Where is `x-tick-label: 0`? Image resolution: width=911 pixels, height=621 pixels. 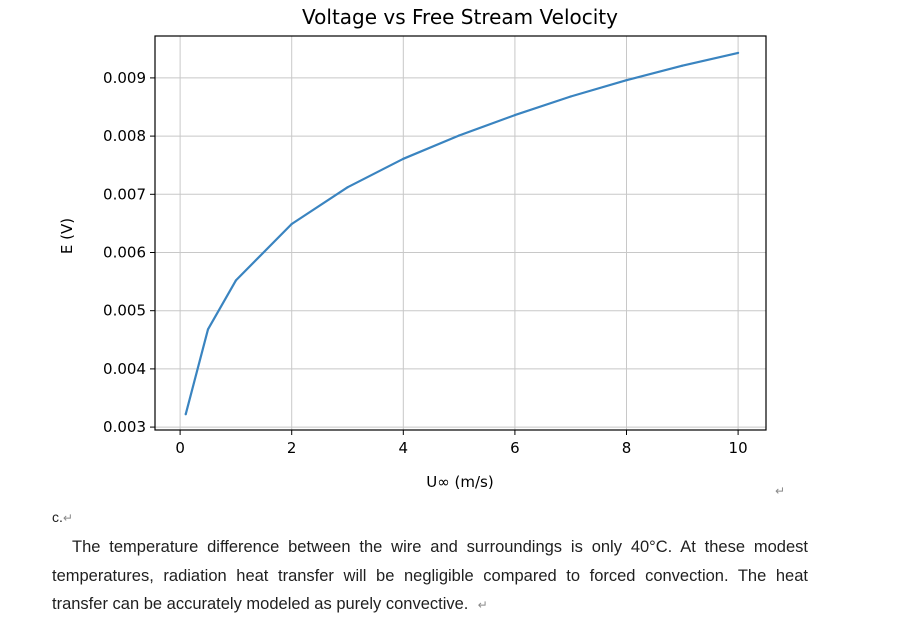
x-tick-label: 0 is located at coordinates (180, 448).